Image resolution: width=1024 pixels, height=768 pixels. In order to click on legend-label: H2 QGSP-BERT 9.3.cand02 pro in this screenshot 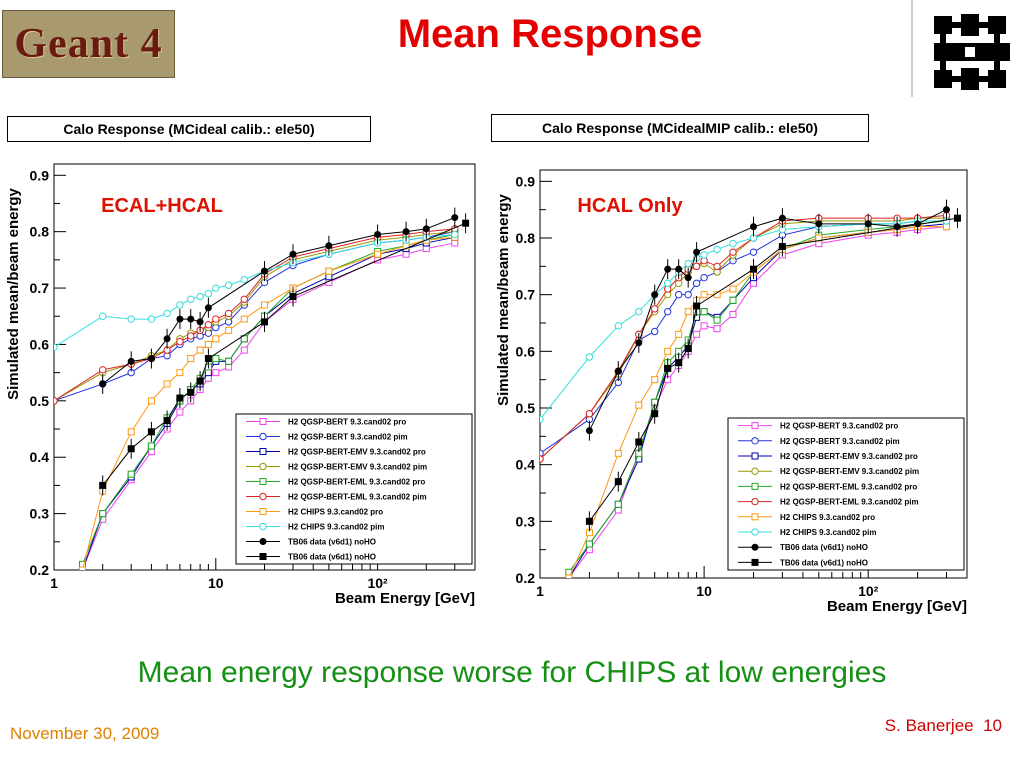, I will do `click(347, 422)`.